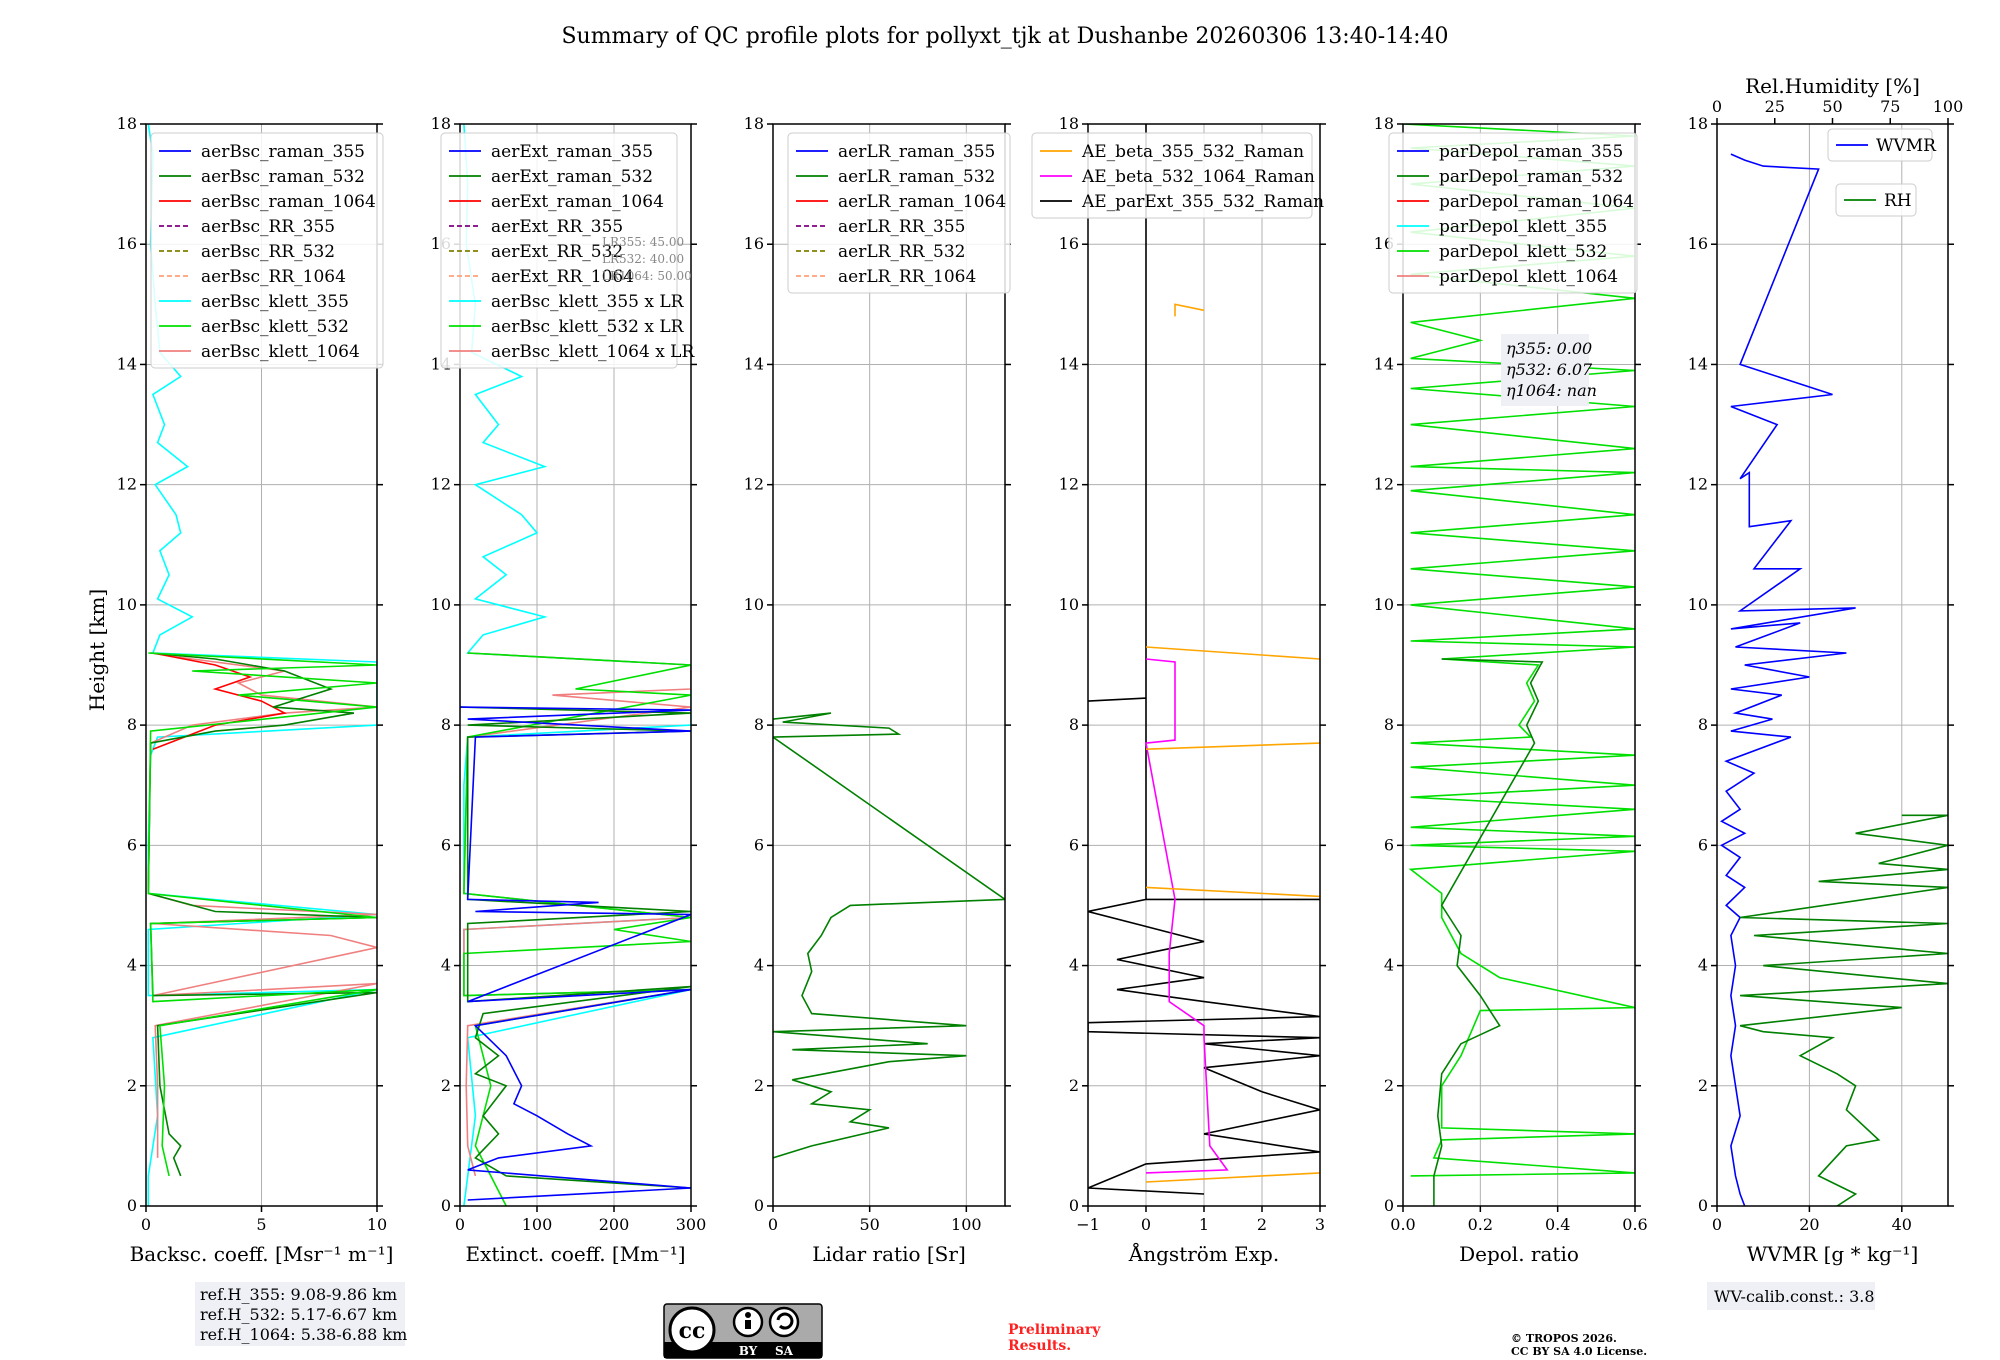  I want to click on legend-entry: aerBsc_klett_532, so click(275, 327).